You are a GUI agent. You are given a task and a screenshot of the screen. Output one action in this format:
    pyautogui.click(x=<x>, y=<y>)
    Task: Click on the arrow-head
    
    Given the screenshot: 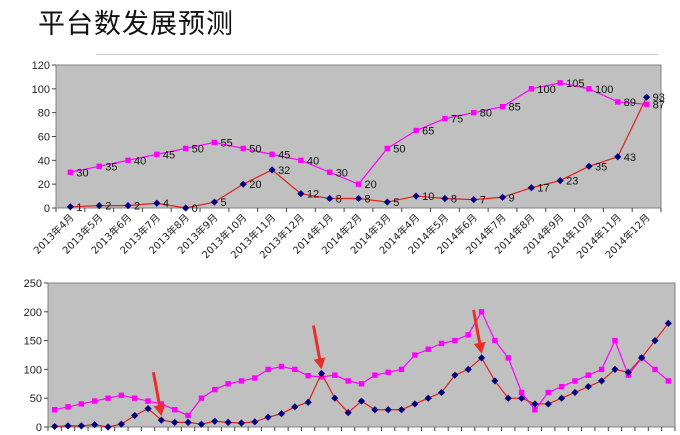 What is the action you would take?
    pyautogui.click(x=319, y=363)
    